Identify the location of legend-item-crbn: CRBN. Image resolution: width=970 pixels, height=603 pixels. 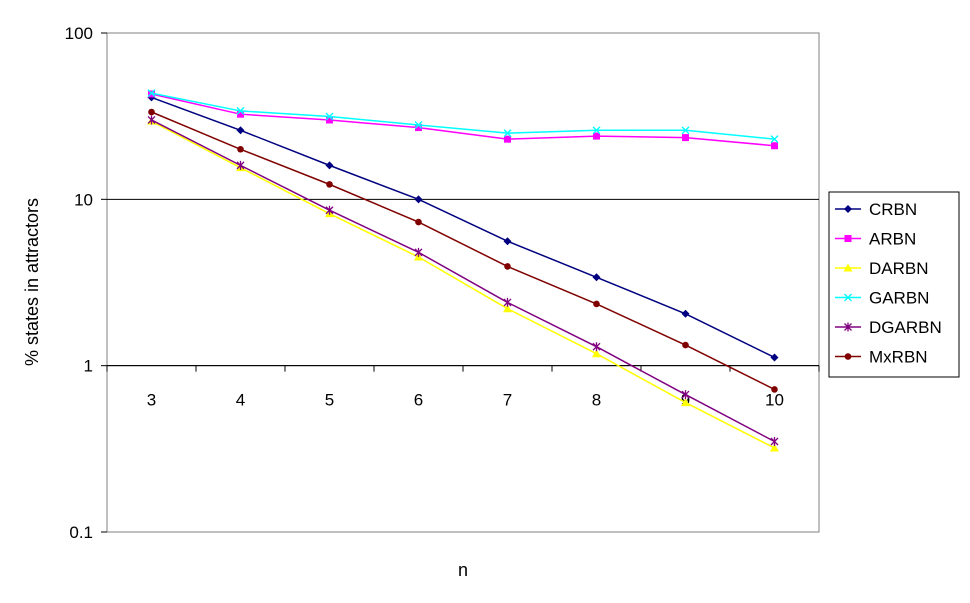
(876, 209).